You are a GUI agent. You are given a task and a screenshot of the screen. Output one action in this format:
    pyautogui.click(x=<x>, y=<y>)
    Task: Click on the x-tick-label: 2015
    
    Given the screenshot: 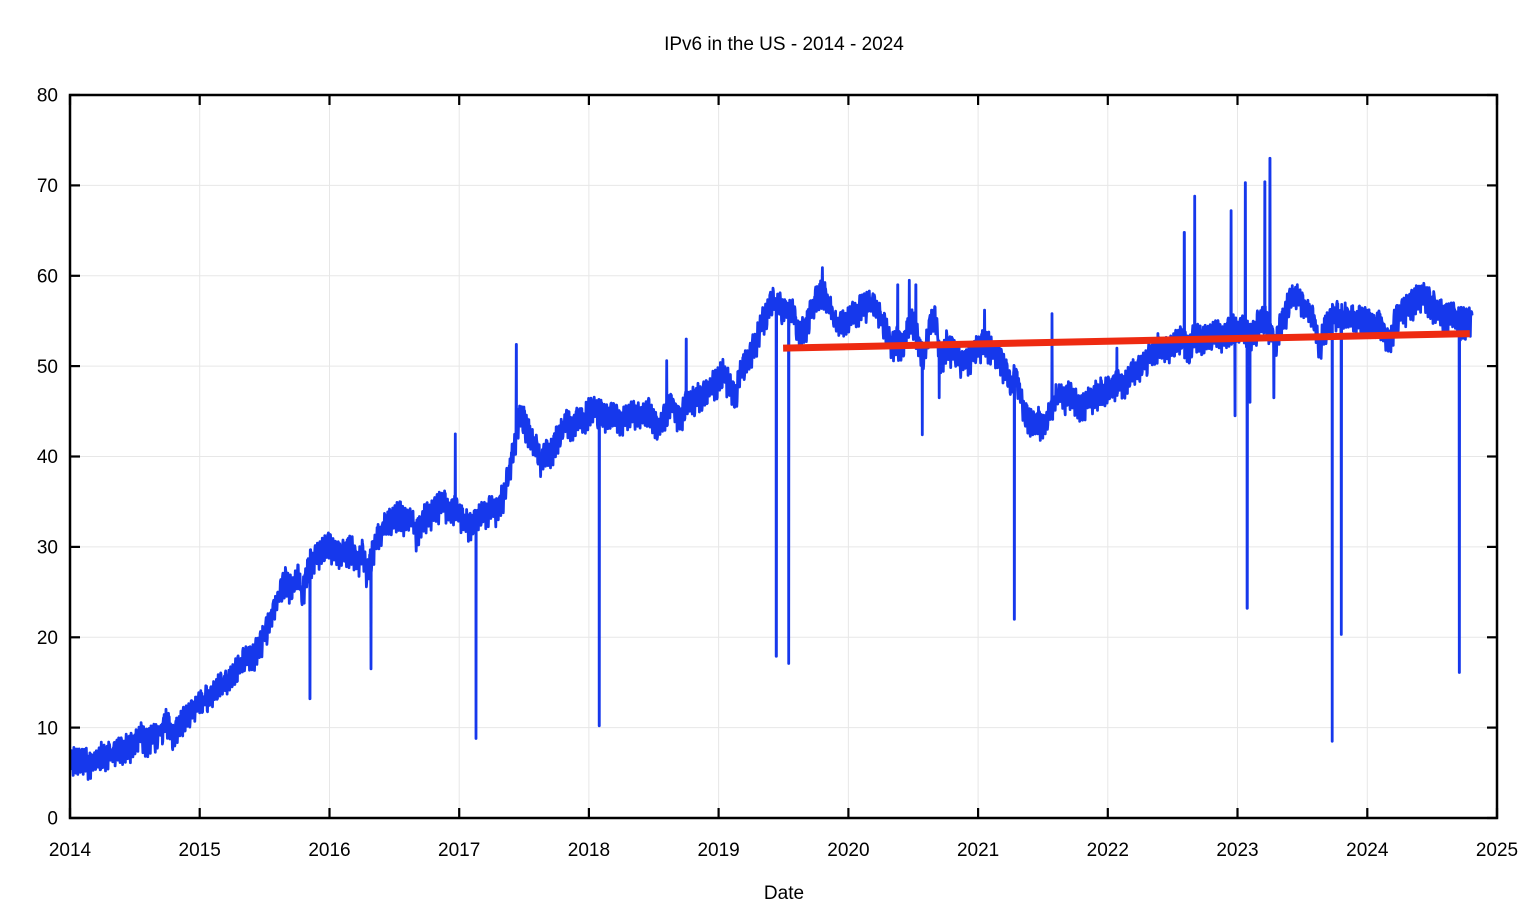 What is the action you would take?
    pyautogui.click(x=200, y=850)
    